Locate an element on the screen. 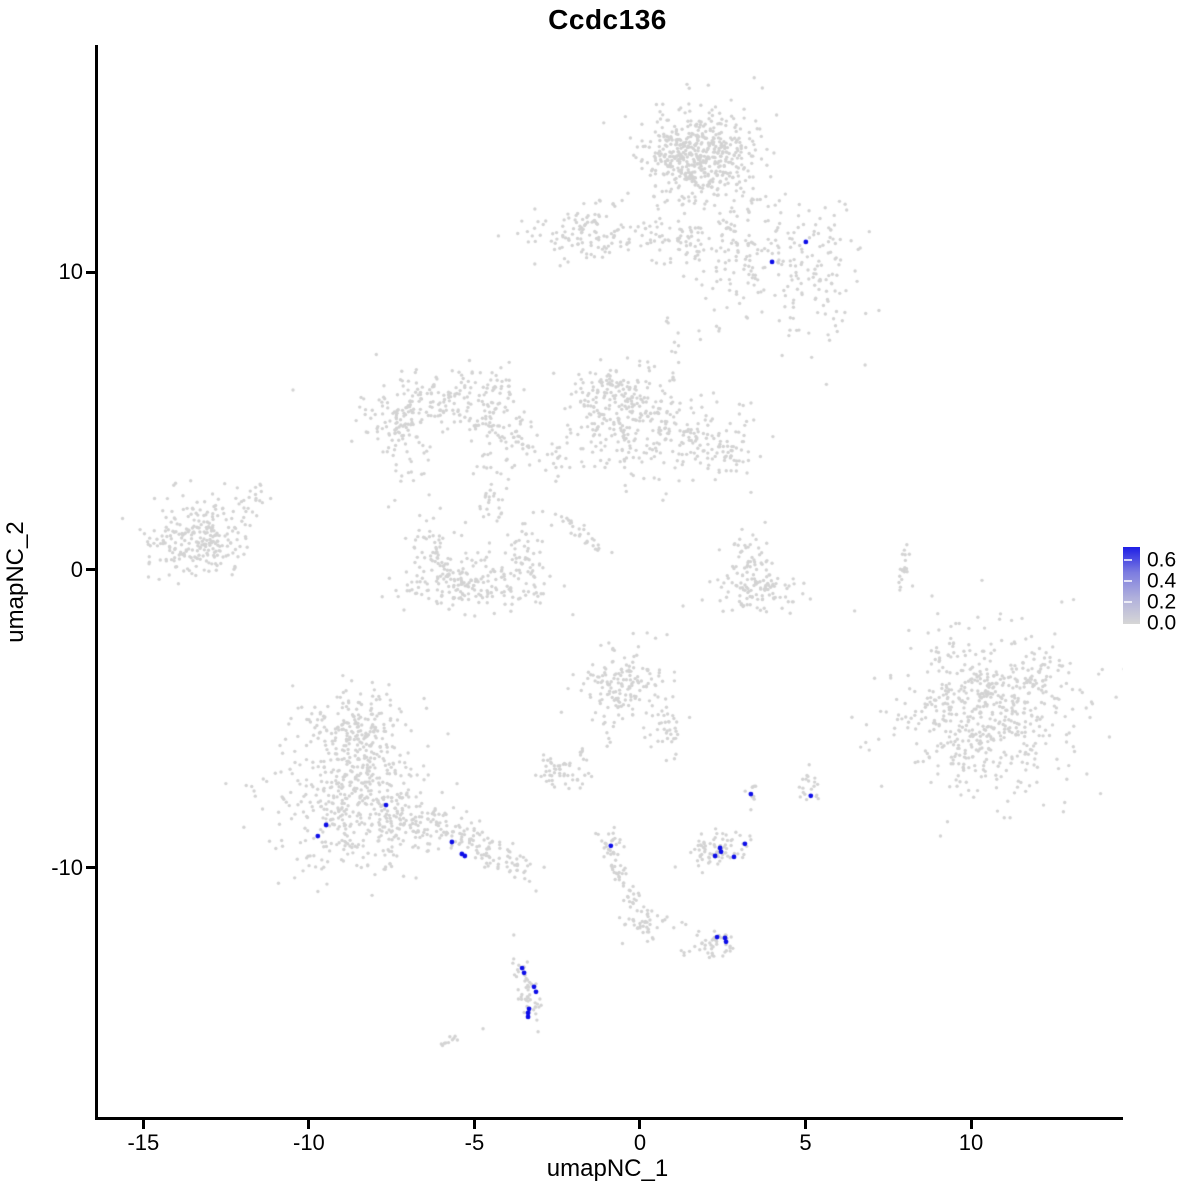  x-tick-label: 10 is located at coordinates (971, 1142).